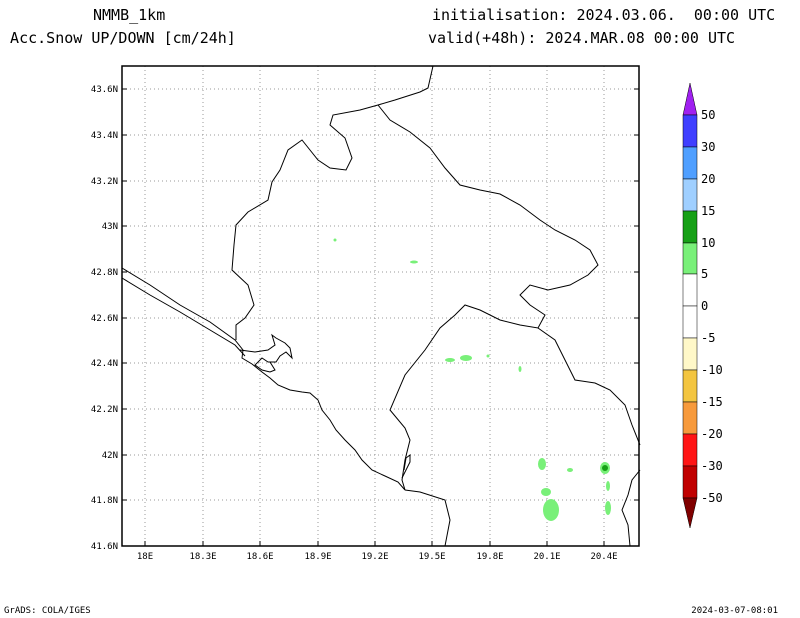 This screenshot has height=618, width=800. What do you see at coordinates (603, 557) in the screenshot?
I see `lon-label: 20.4E` at bounding box center [603, 557].